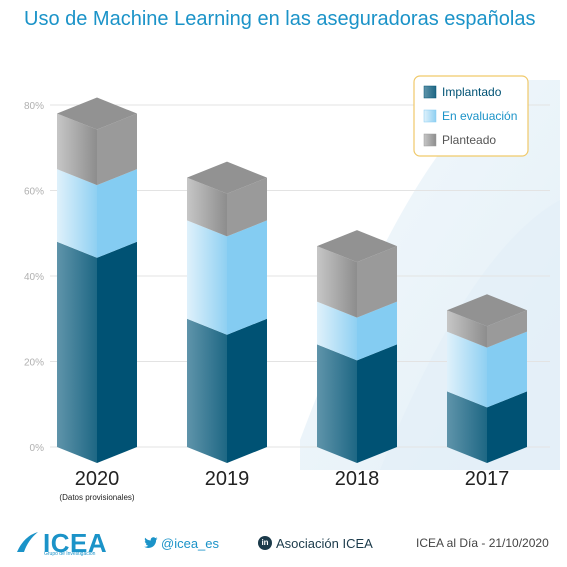  What do you see at coordinates (487, 479) in the screenshot?
I see `x-tick-label: 2017` at bounding box center [487, 479].